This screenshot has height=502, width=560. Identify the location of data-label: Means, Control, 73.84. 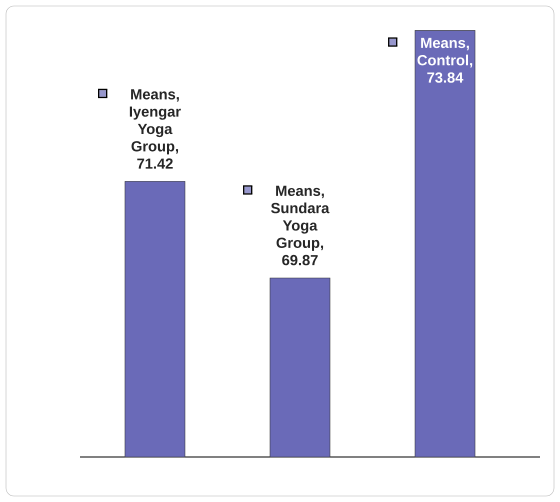
(445, 60).